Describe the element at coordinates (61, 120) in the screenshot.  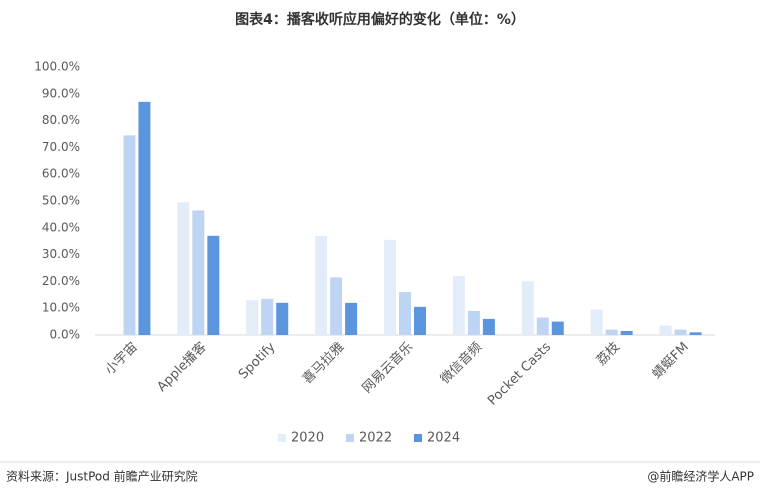
I see `y-tick-label: 80.0%` at that location.